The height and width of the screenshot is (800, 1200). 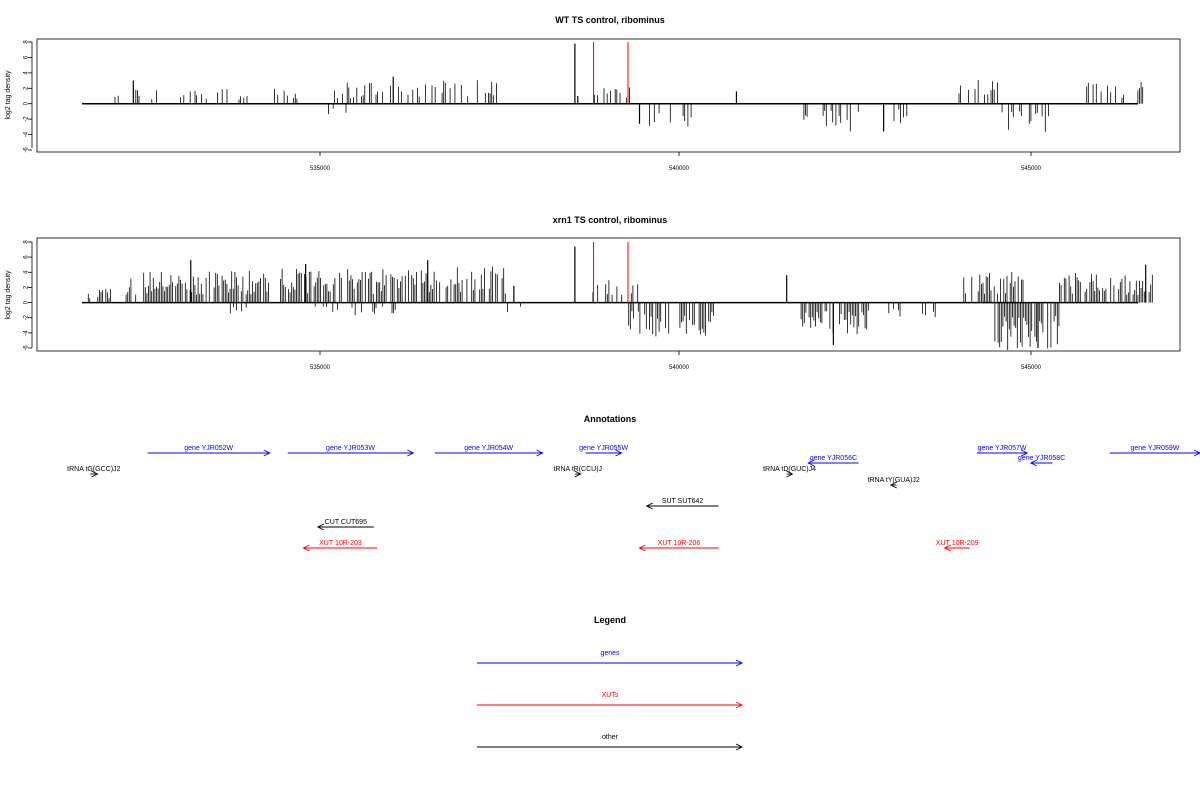 What do you see at coordinates (27, 333) in the screenshot?
I see `xrn1-y-tick-label: -4` at bounding box center [27, 333].